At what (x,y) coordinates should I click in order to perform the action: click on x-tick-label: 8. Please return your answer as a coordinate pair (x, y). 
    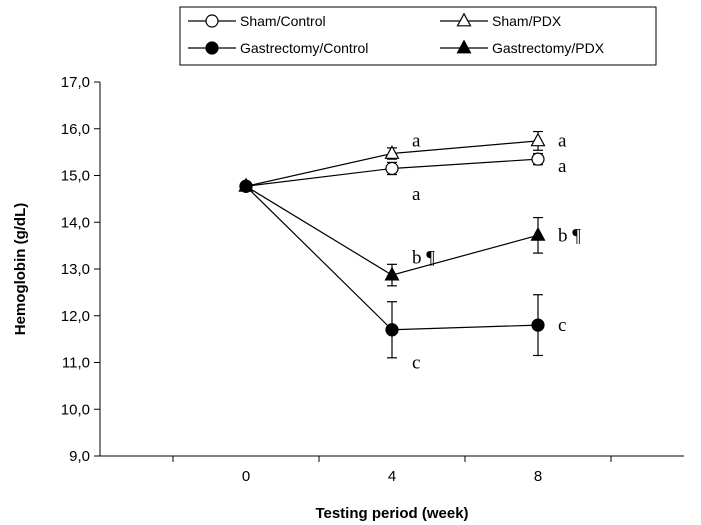
    Looking at the image, I should click on (538, 476).